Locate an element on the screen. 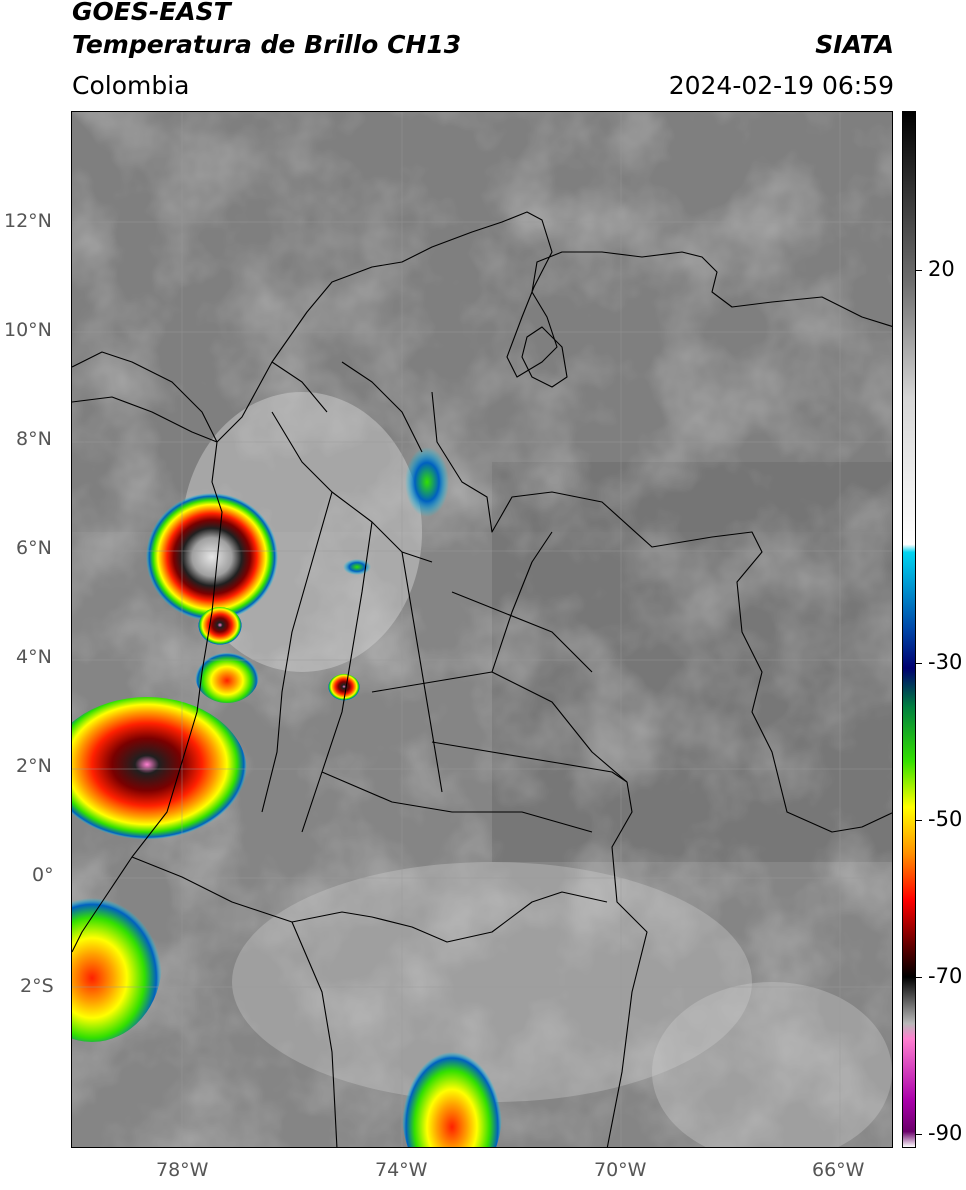 The image size is (966, 1190). lat-label-4n: 4°N is located at coordinates (34, 657).